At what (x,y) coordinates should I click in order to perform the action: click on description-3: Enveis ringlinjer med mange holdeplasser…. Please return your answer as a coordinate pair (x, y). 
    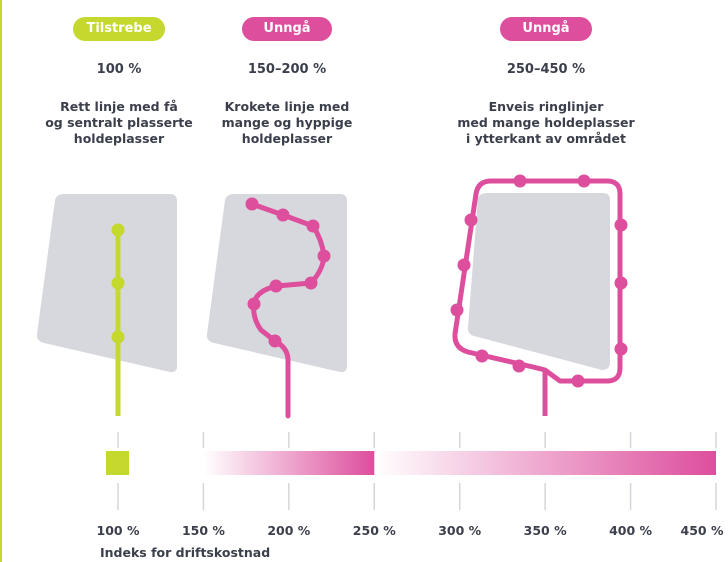
    Looking at the image, I should click on (546, 122).